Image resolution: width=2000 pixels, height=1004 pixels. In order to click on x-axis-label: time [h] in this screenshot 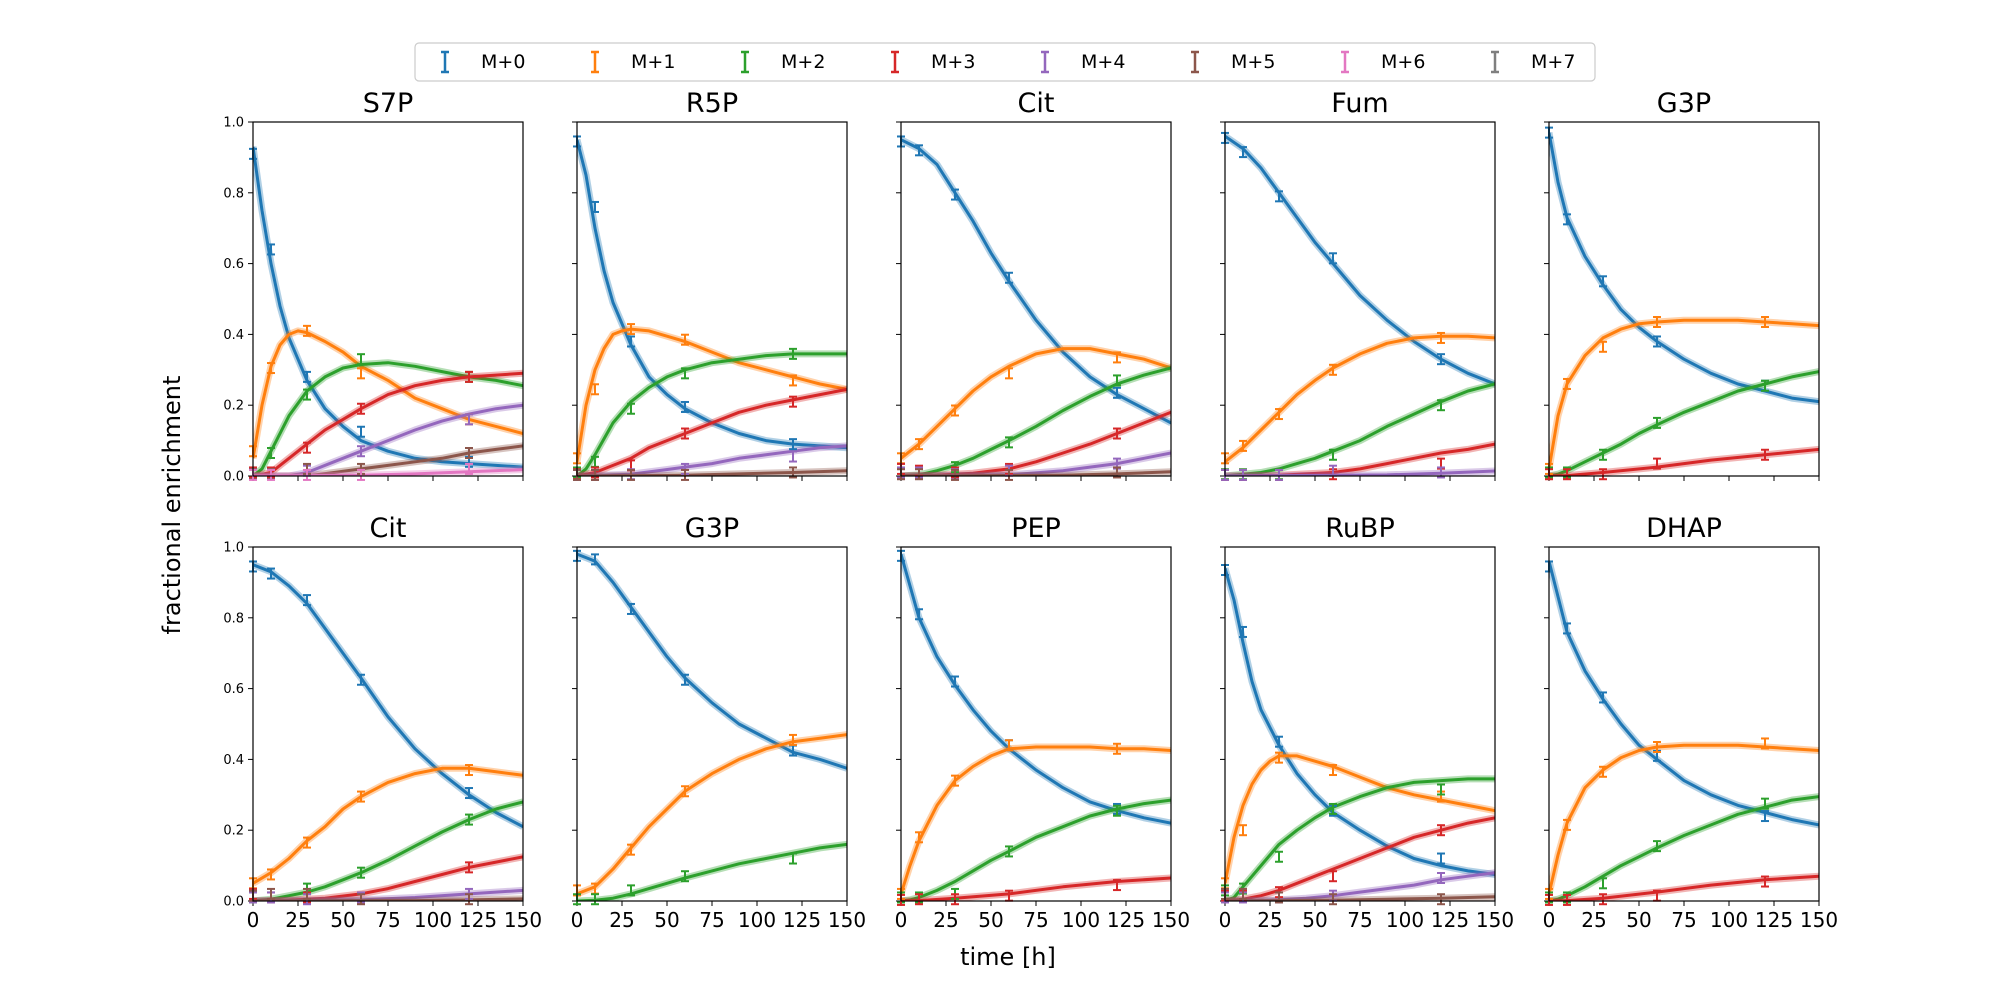, I will do `click(1008, 957)`.